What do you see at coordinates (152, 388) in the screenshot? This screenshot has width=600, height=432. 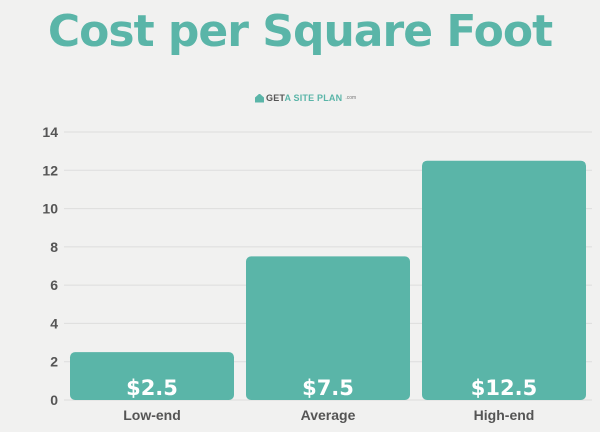 I see `bar-data-label: $2.5` at bounding box center [152, 388].